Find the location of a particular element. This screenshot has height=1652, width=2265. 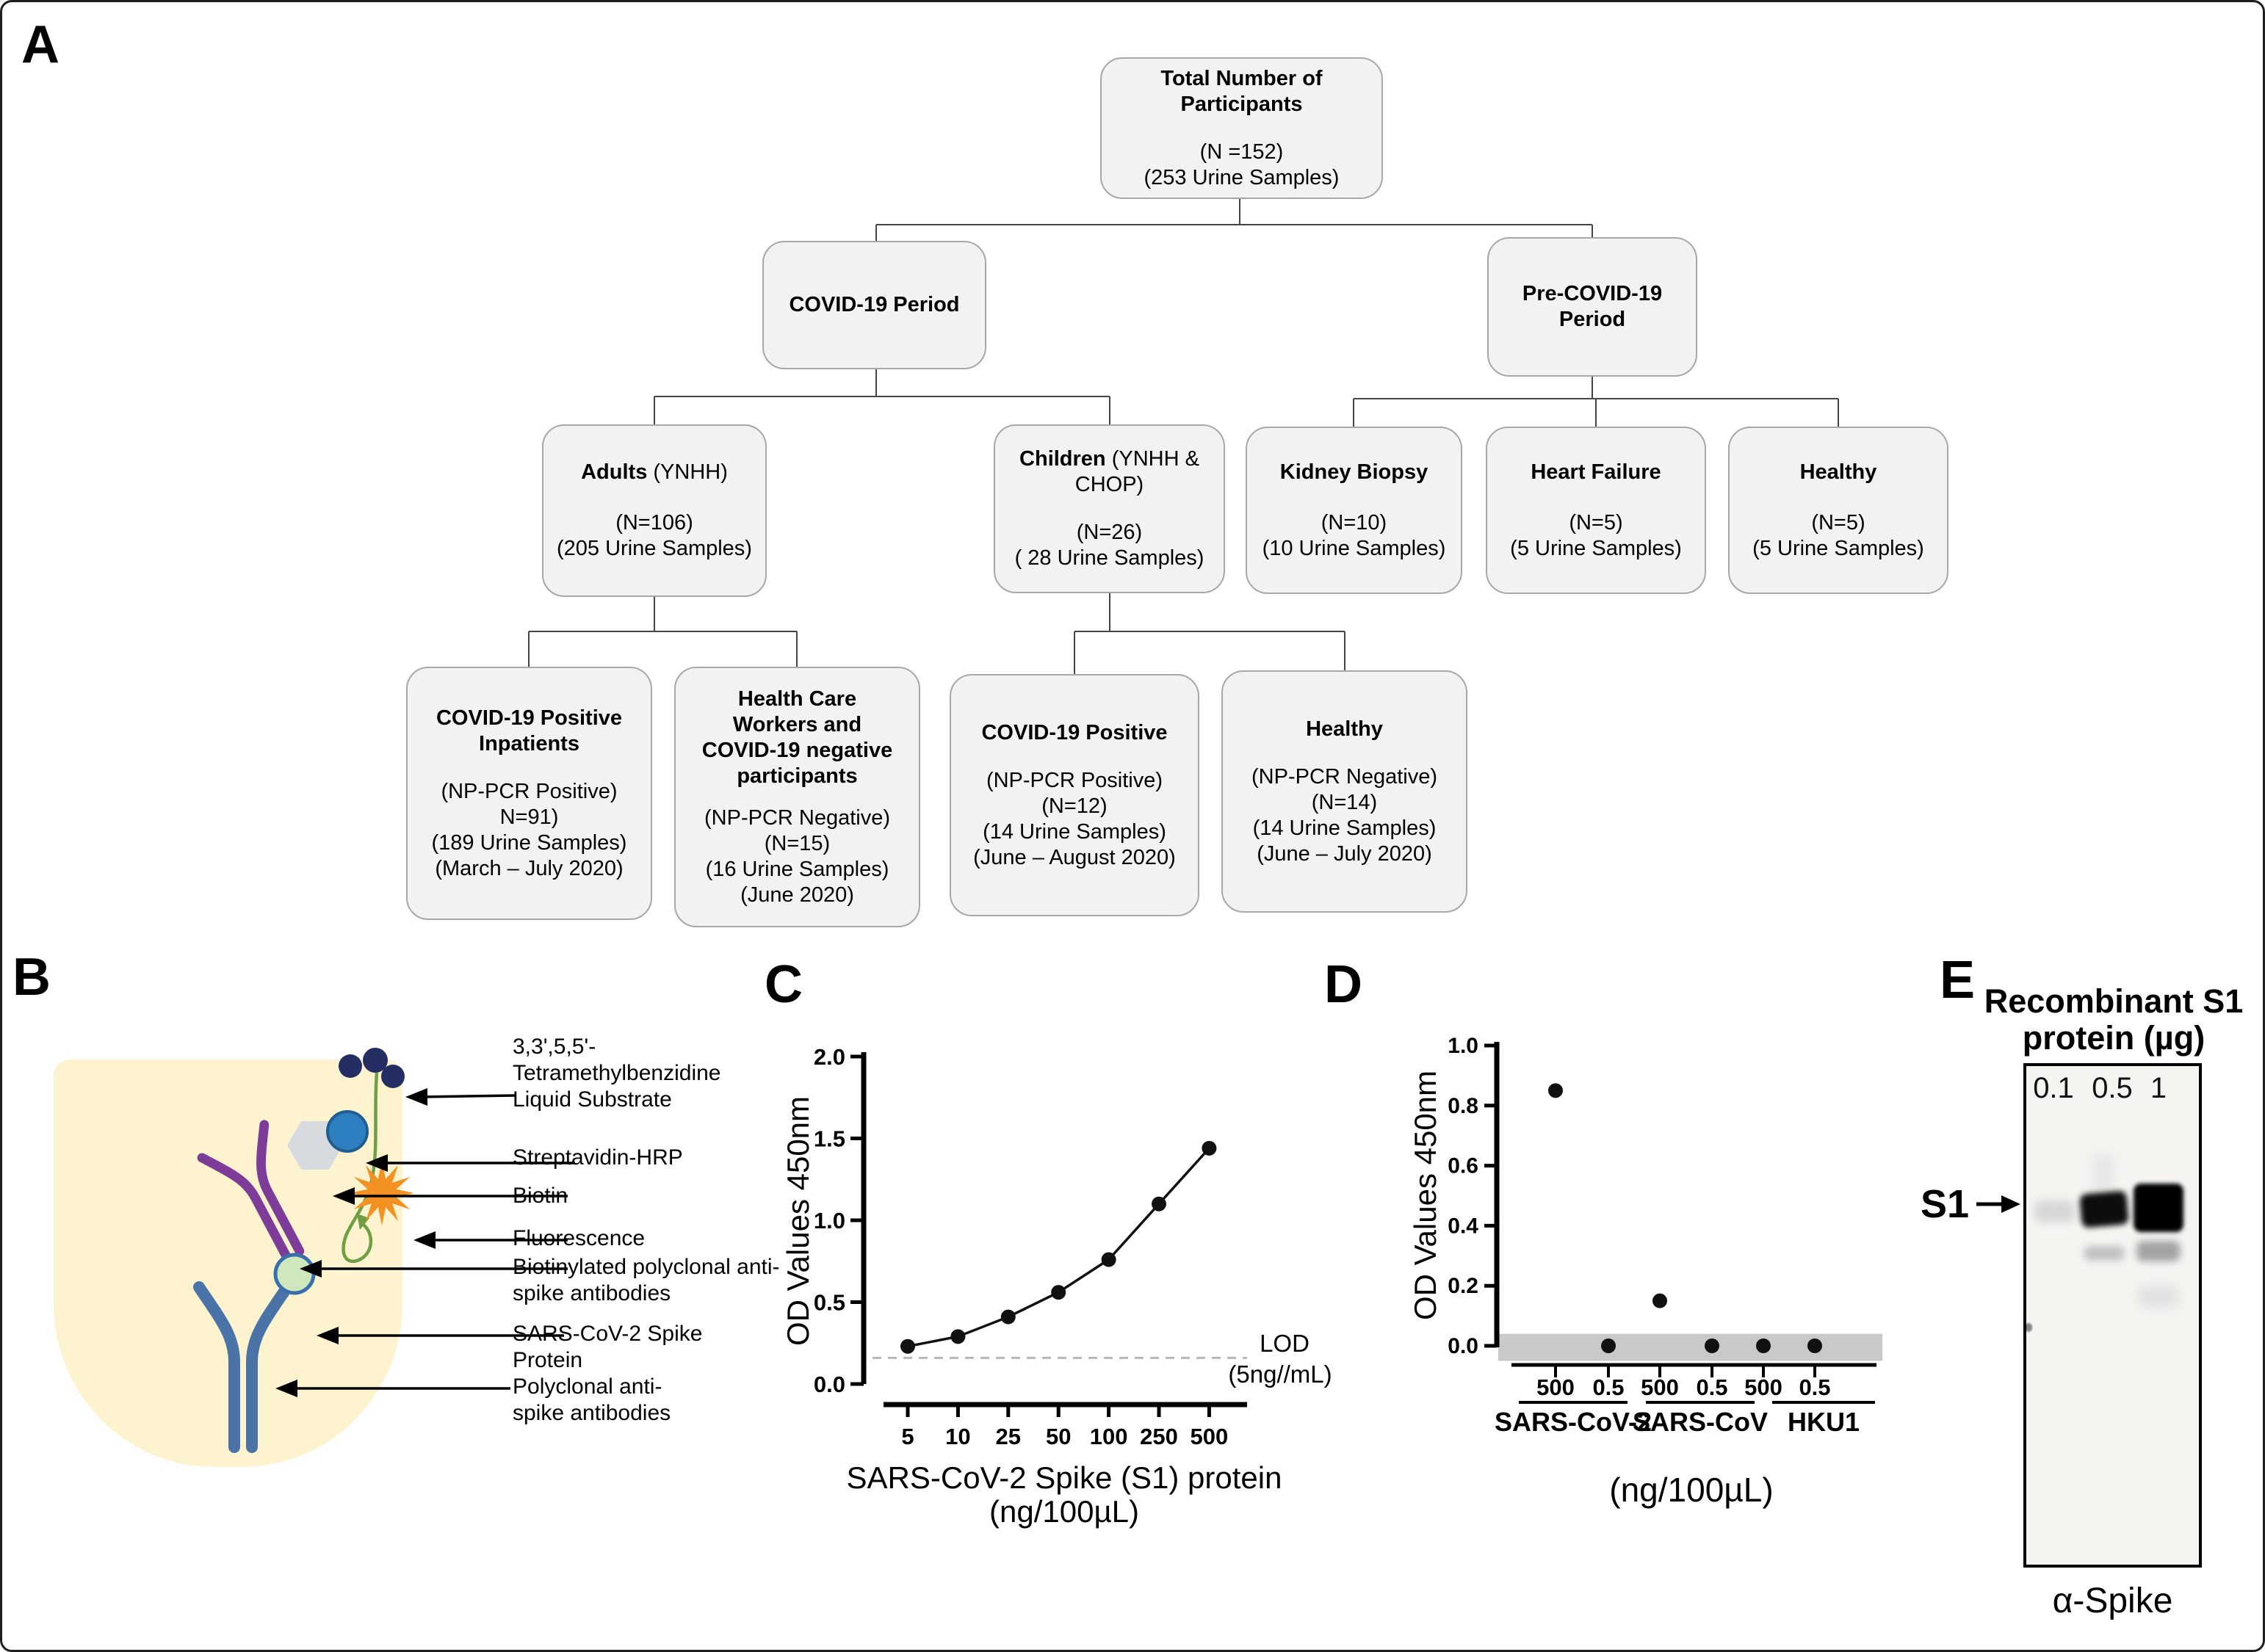

flow-box-children-healthy-title: Healthy is located at coordinates (1344, 729).